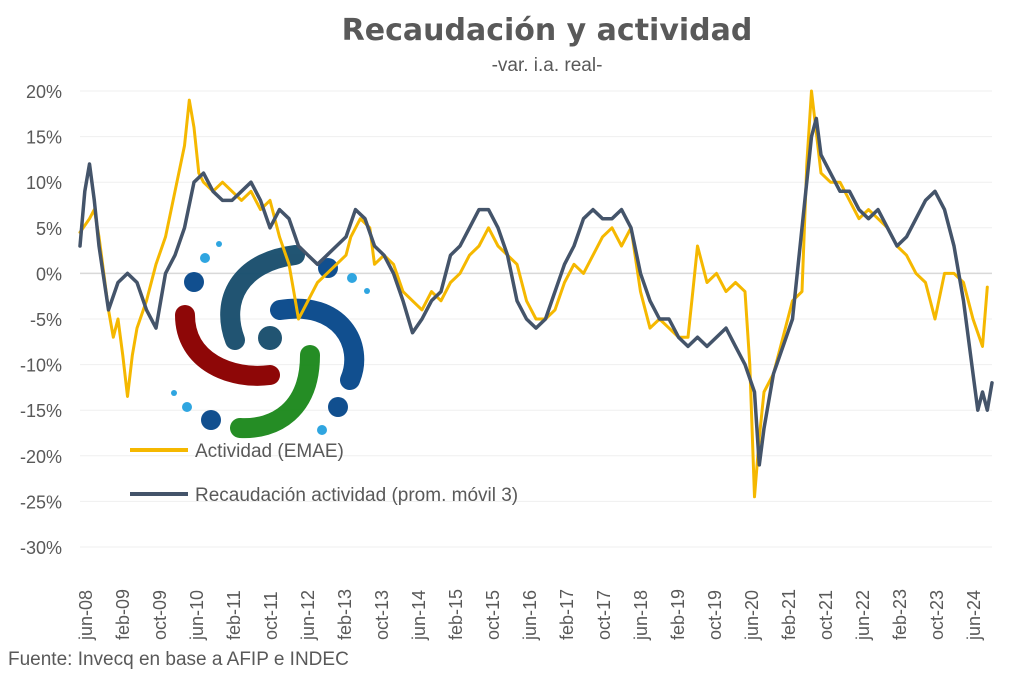 The image size is (1024, 682). I want to click on x-tick-label: feb-15, so click(456, 614).